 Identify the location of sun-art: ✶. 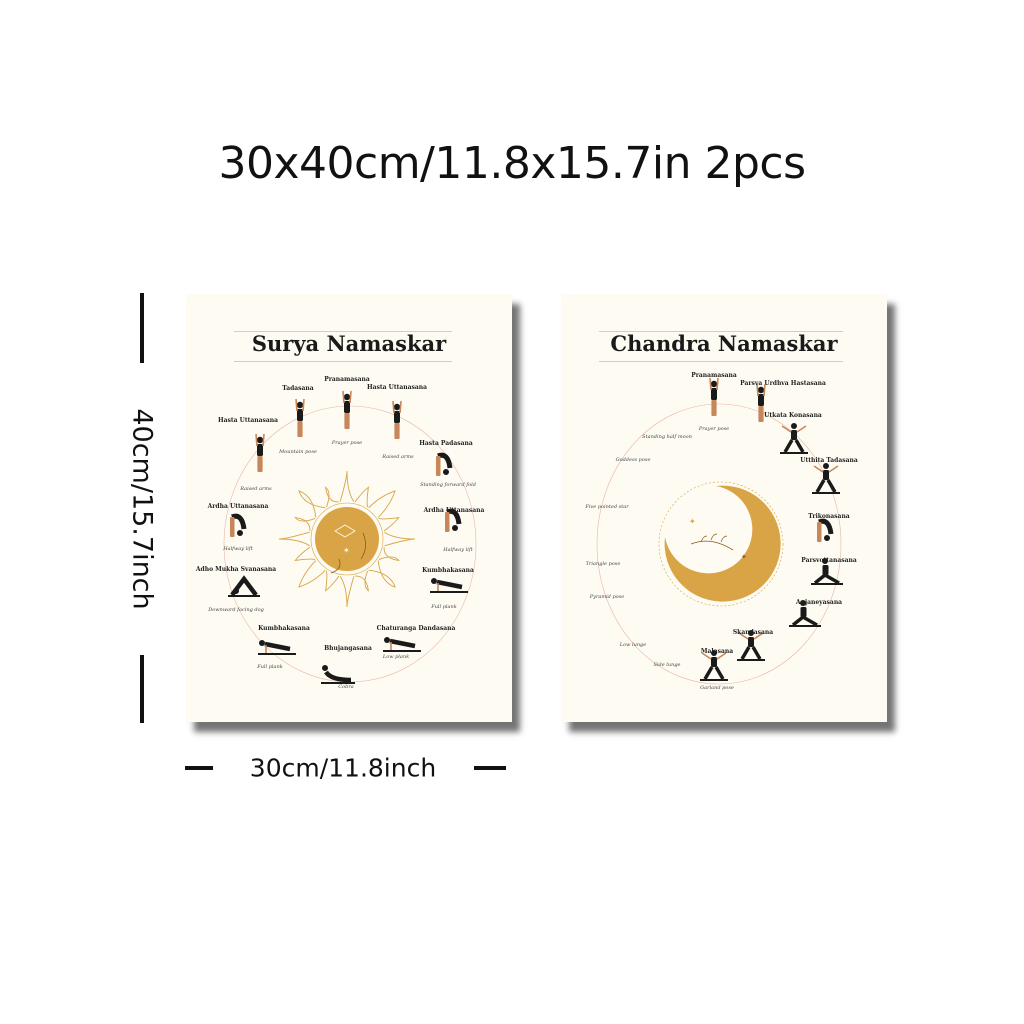
(350, 537).